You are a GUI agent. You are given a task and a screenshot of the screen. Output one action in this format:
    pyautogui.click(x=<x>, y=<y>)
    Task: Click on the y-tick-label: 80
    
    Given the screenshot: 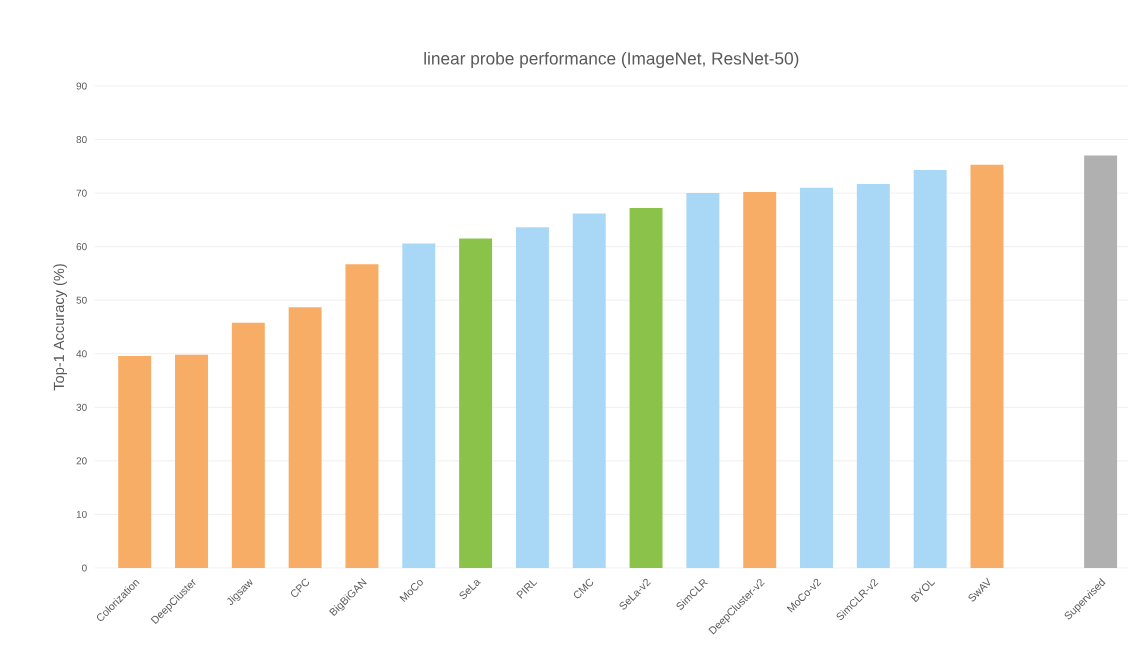 What is the action you would take?
    pyautogui.click(x=81, y=140)
    